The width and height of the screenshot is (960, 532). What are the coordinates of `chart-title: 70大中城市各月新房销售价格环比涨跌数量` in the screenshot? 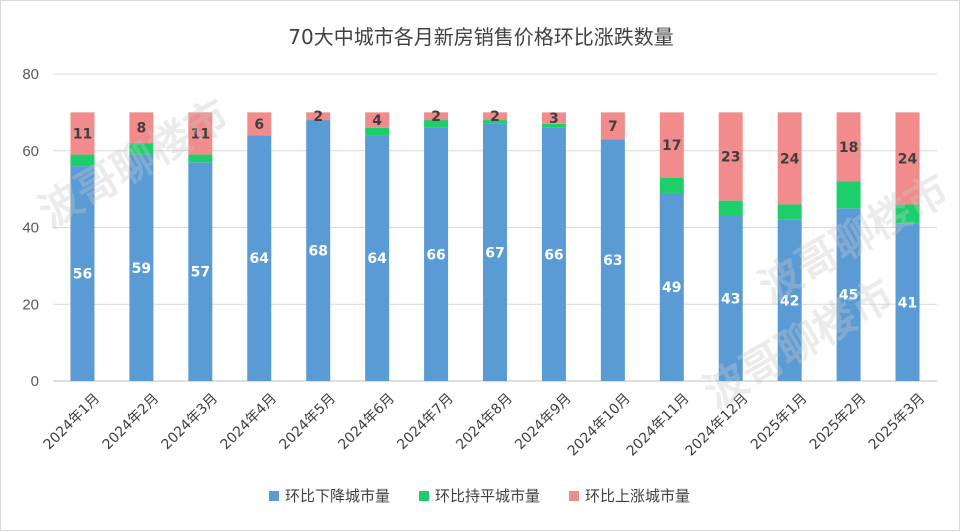 It's located at (480, 37).